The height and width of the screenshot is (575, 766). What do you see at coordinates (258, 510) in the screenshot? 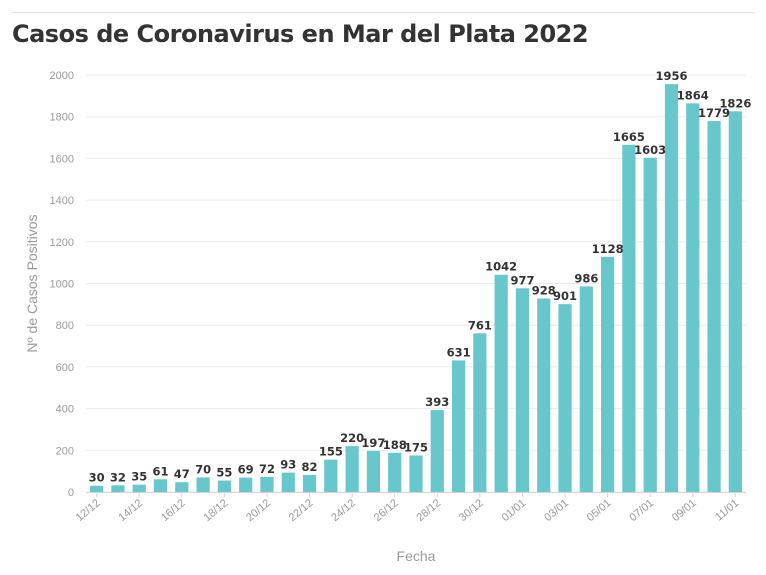
I see `x-tick-label: 20/12` at bounding box center [258, 510].